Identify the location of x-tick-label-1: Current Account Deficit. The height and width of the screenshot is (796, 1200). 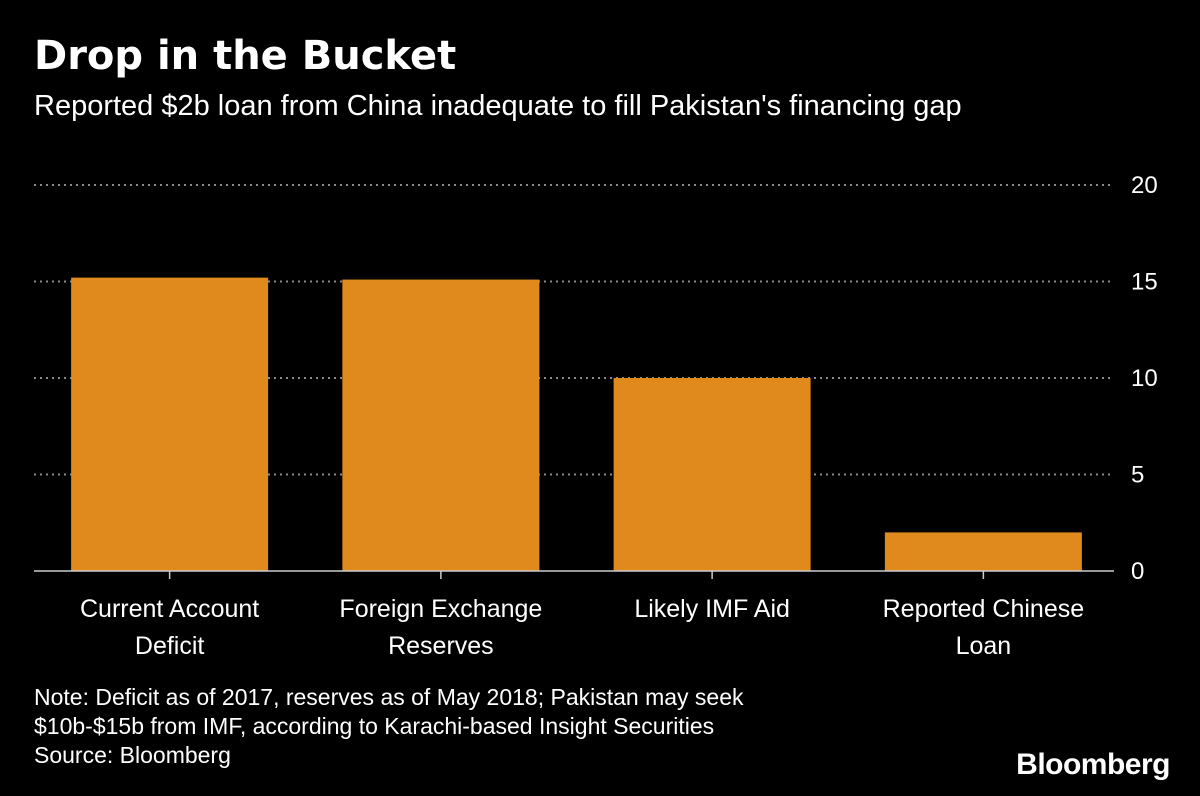
(169, 627).